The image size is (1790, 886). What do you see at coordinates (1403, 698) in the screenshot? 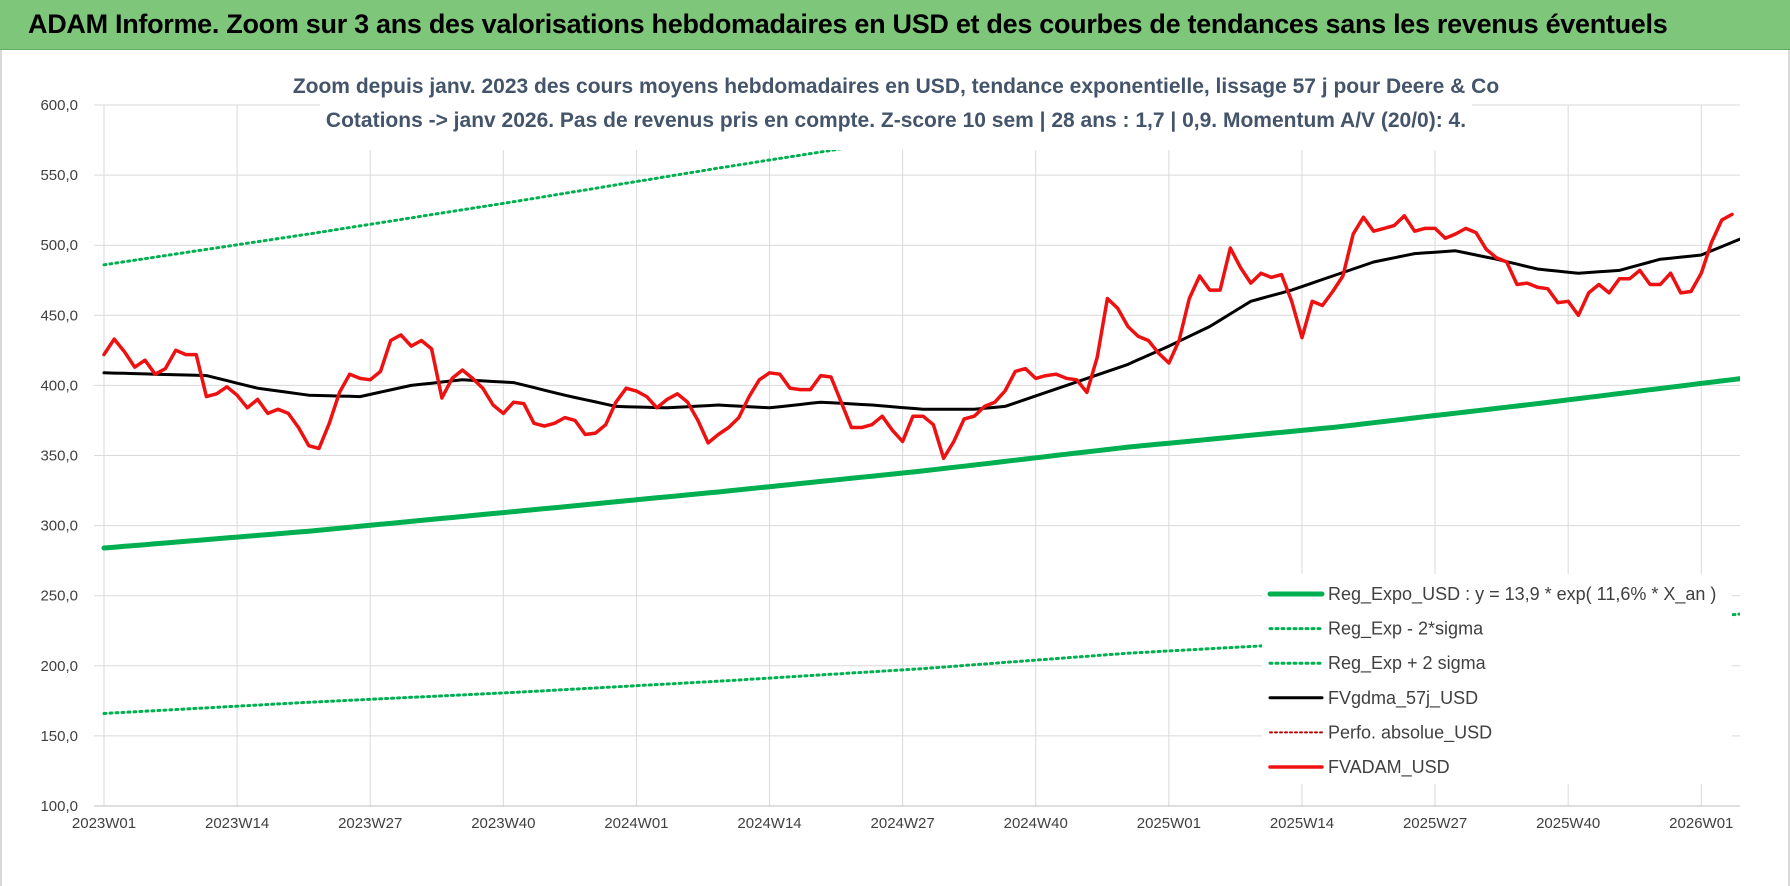
I see `legend-entry: FVgdma_57j_USD` at bounding box center [1403, 698].